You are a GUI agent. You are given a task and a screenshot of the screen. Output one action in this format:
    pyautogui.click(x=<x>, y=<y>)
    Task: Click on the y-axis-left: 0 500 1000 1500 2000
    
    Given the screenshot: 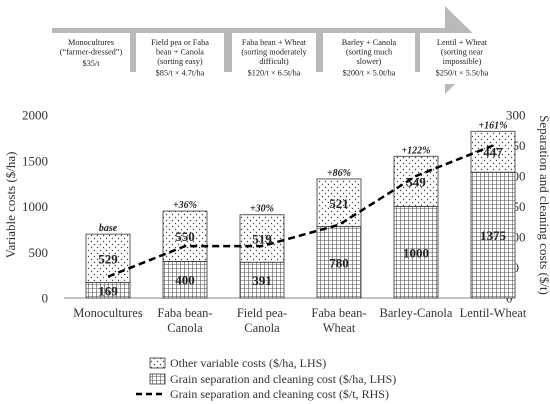 What is the action you would take?
    pyautogui.click(x=35, y=207)
    